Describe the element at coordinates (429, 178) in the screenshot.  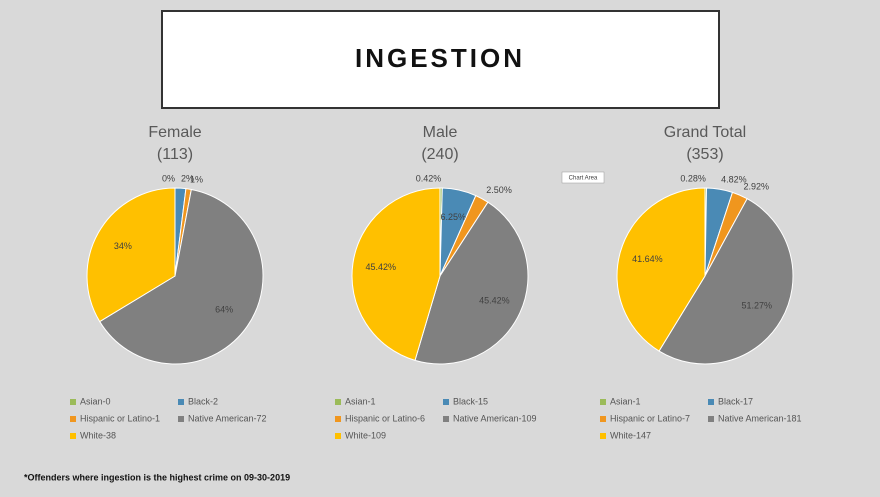
I see `slice-label: 0.42%` at that location.